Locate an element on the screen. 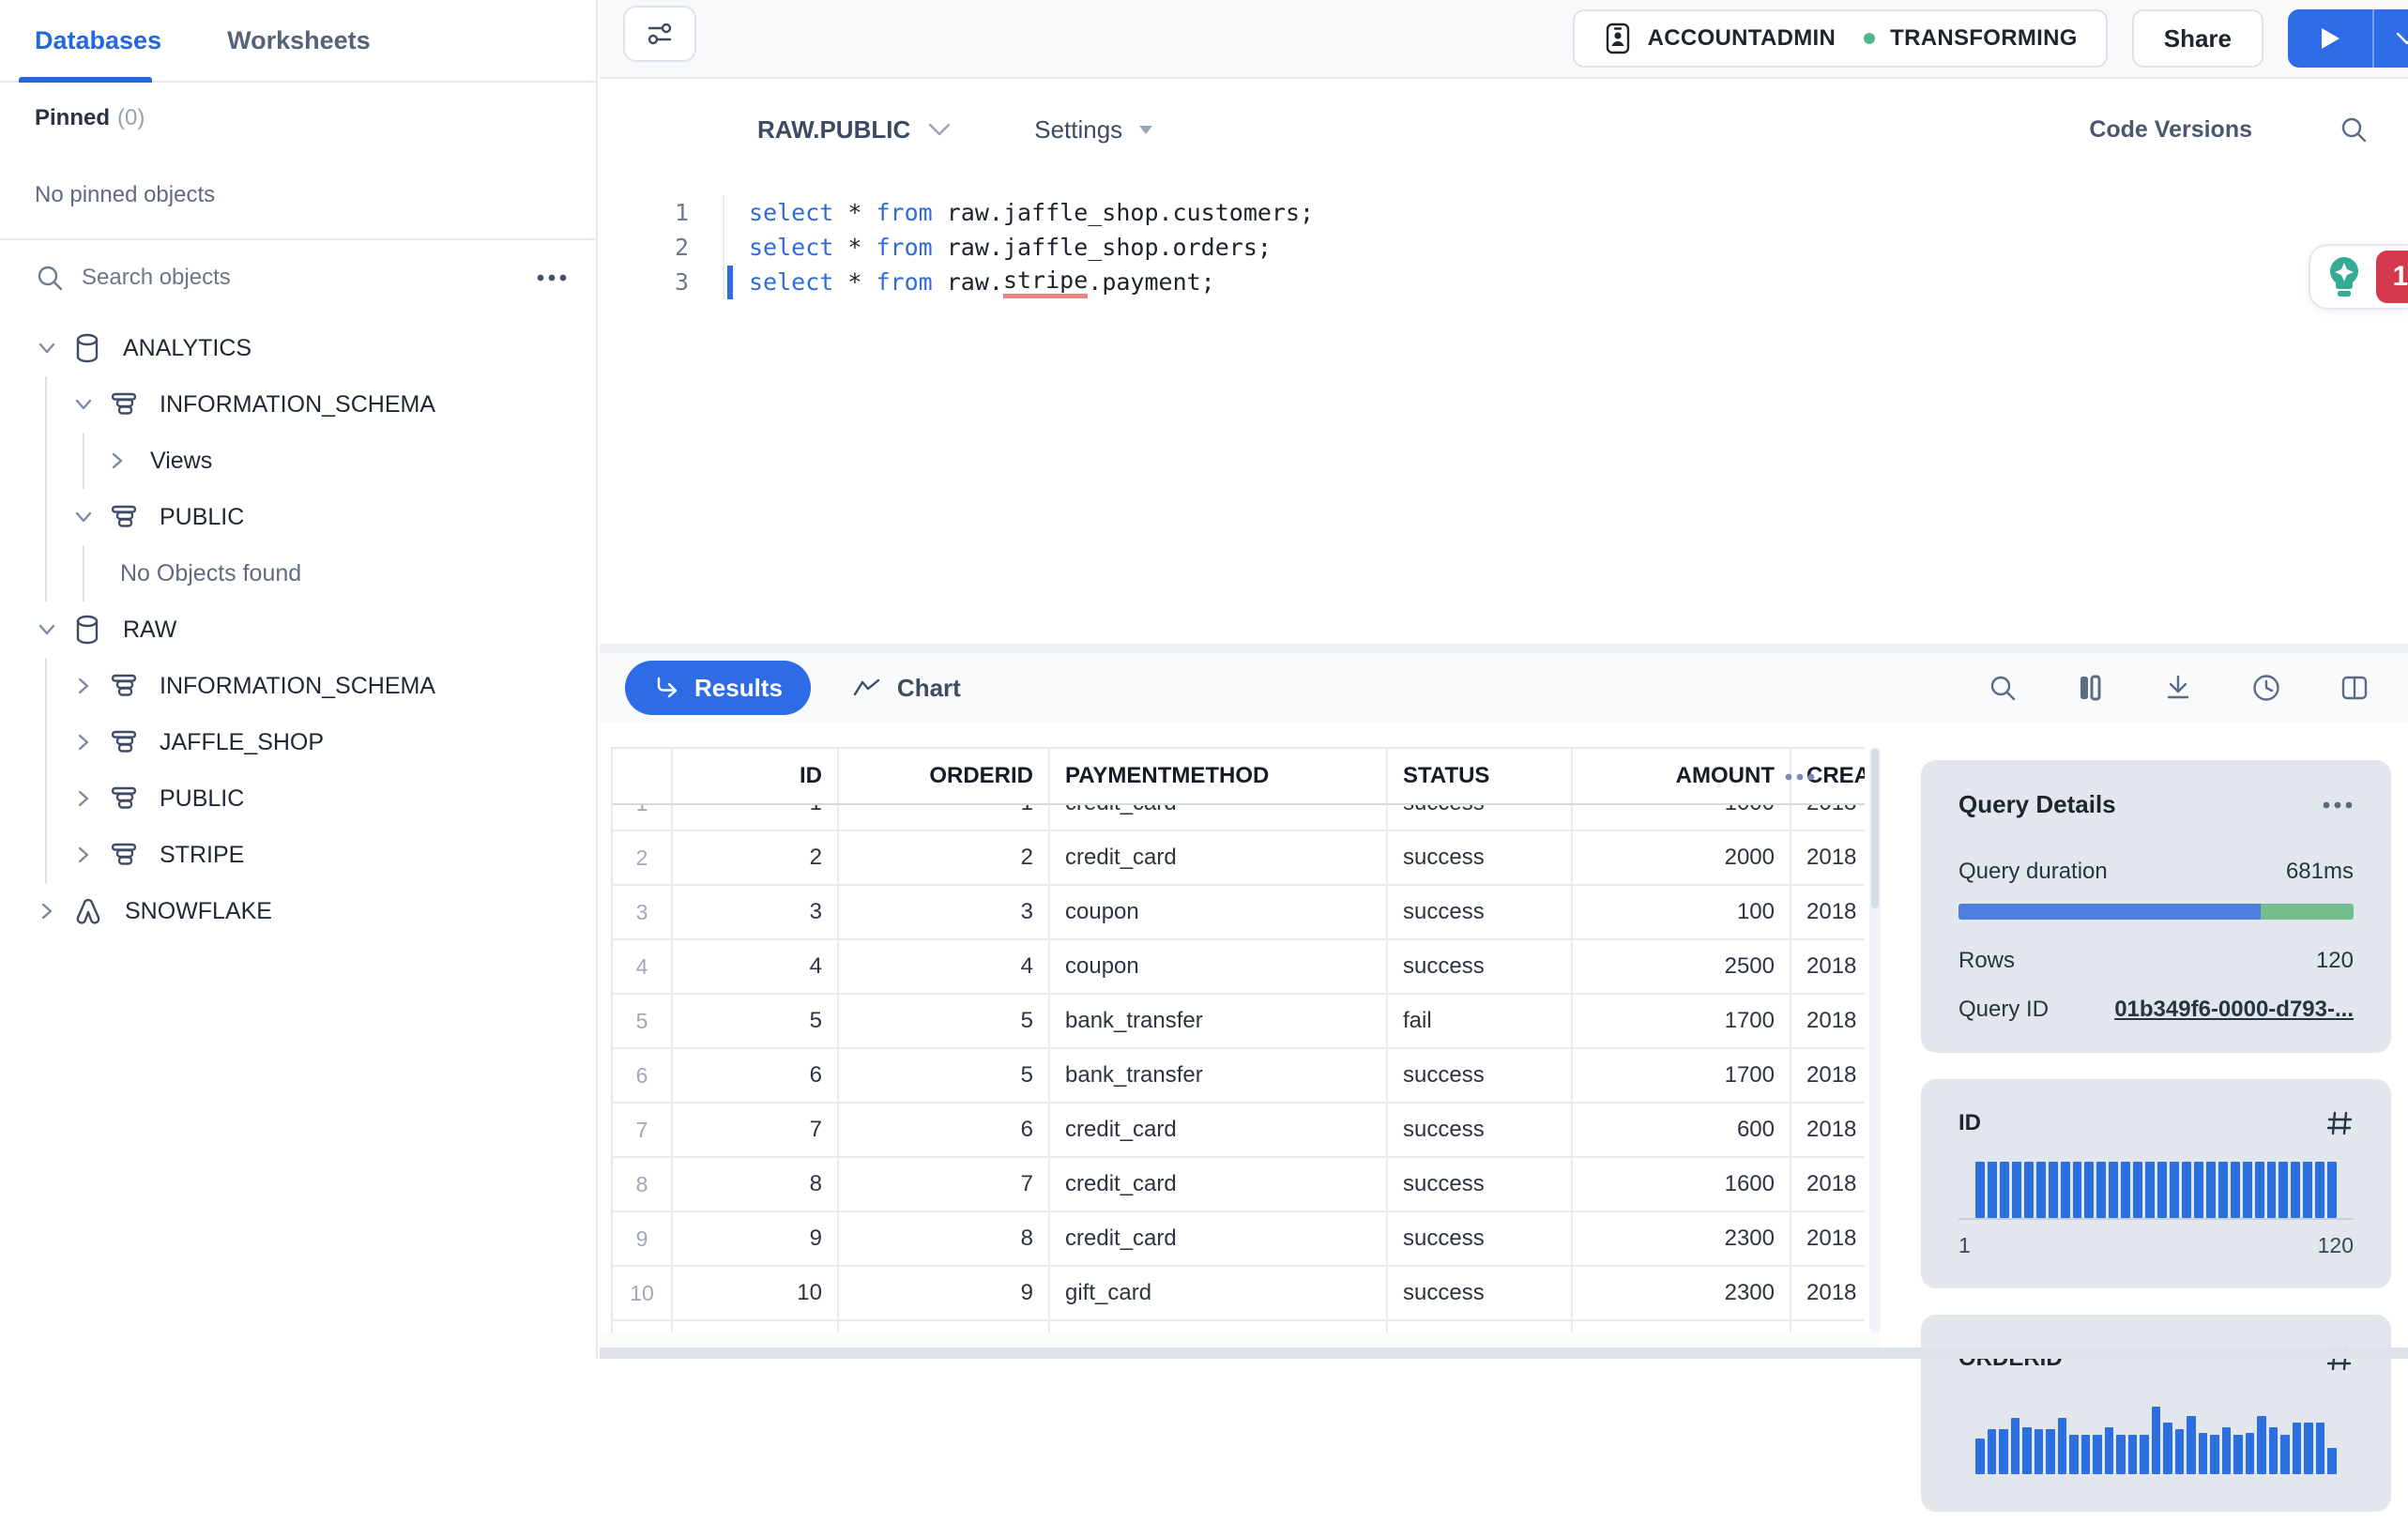 The image size is (2408, 1538). settings-dropdown: Settings is located at coordinates (1094, 130).